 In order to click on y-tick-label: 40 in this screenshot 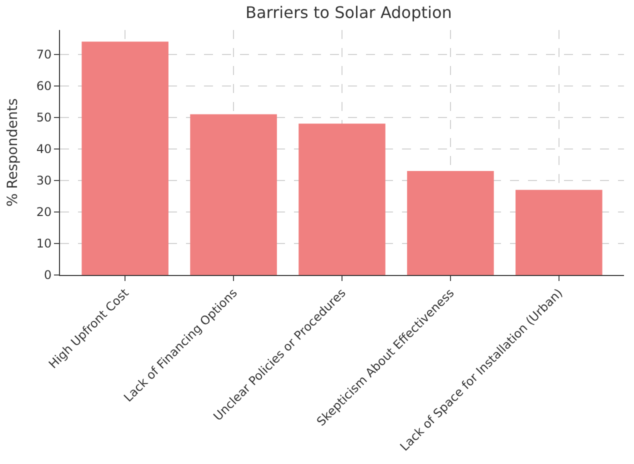, I will do `click(44, 149)`.